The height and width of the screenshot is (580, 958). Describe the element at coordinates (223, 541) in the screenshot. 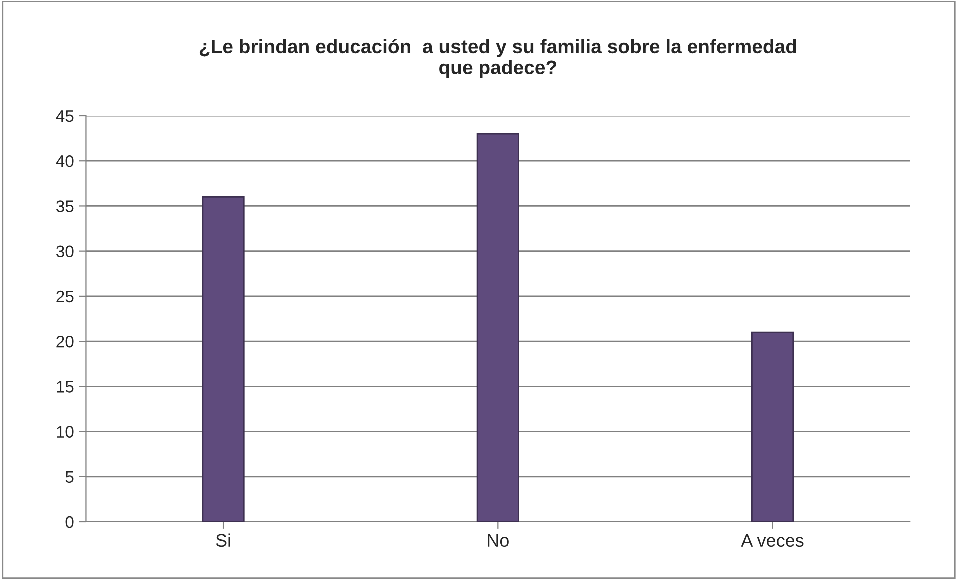

I see `x-tick-label: Si` at that location.